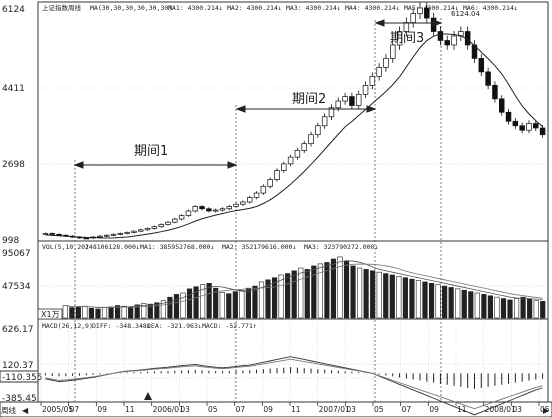  What do you see at coordinates (13, 89) in the screenshot?
I see `price-tick-2: 4411` at bounding box center [13, 89].